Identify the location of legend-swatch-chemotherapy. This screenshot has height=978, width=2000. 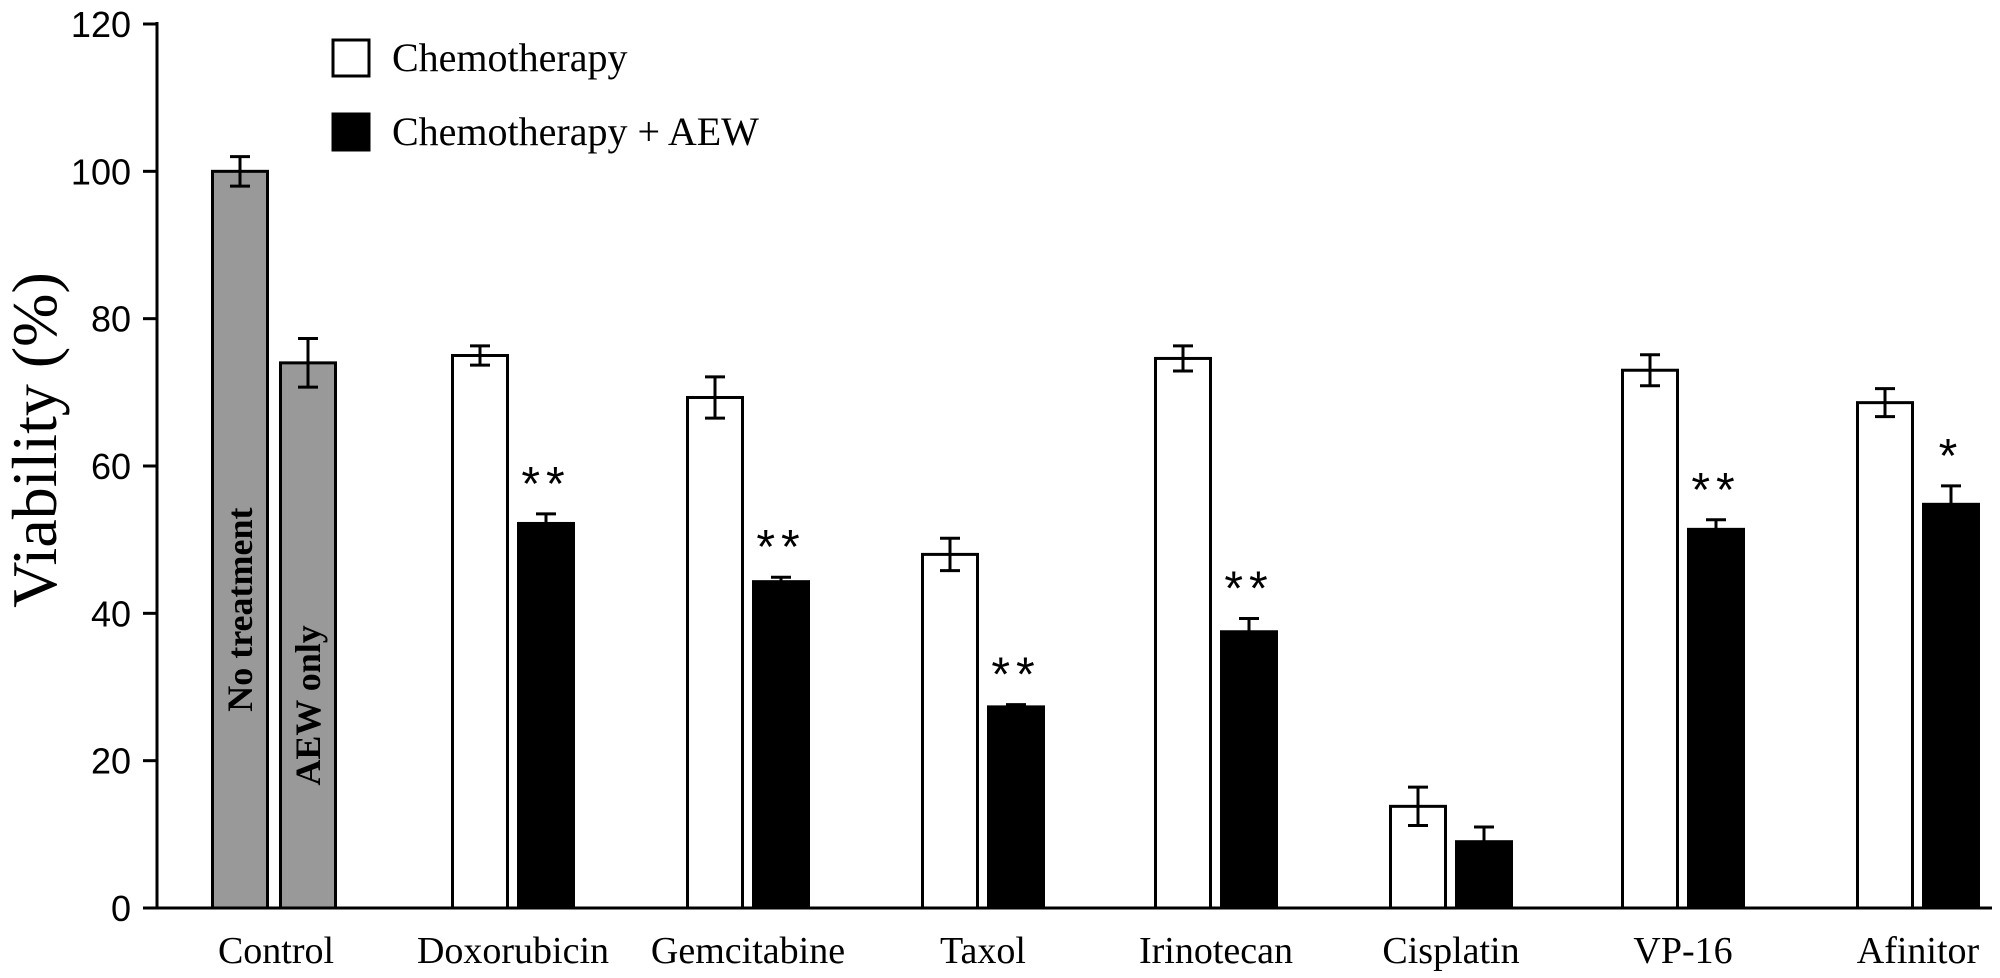
(351, 58).